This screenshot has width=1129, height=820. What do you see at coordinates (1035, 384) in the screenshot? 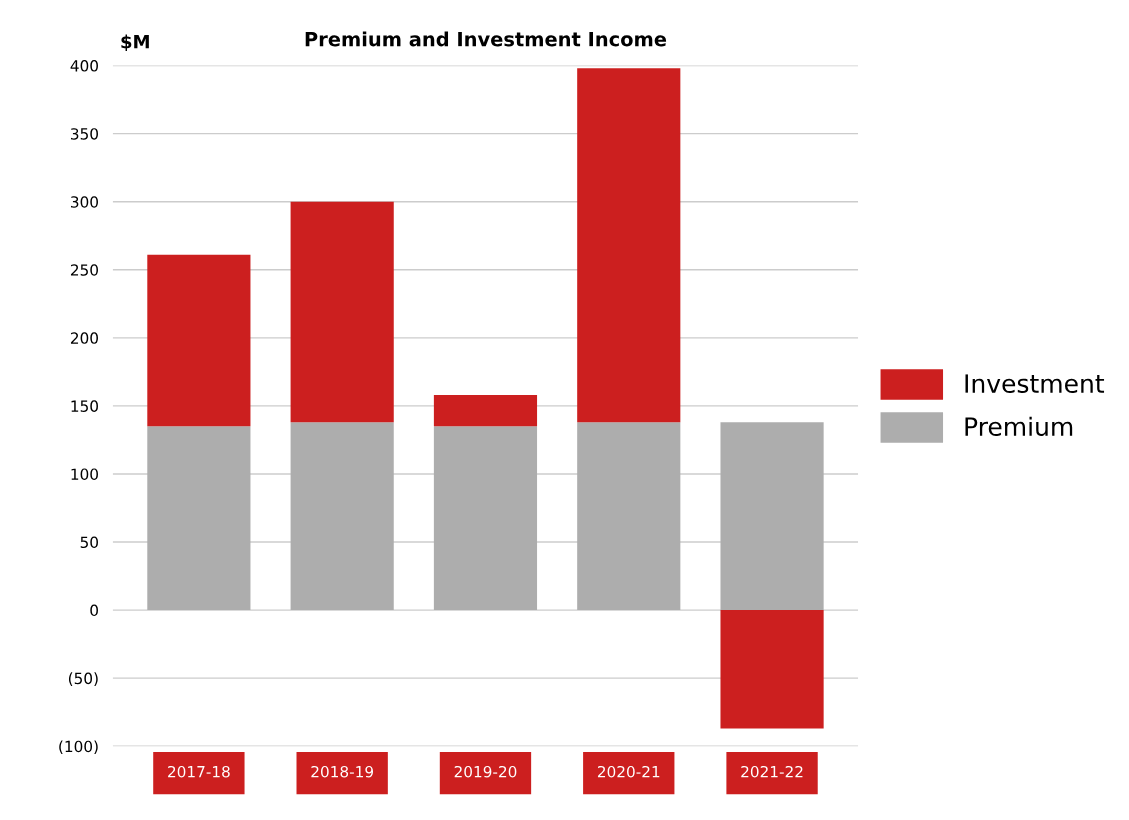
I see `legend-label: Investment` at bounding box center [1035, 384].